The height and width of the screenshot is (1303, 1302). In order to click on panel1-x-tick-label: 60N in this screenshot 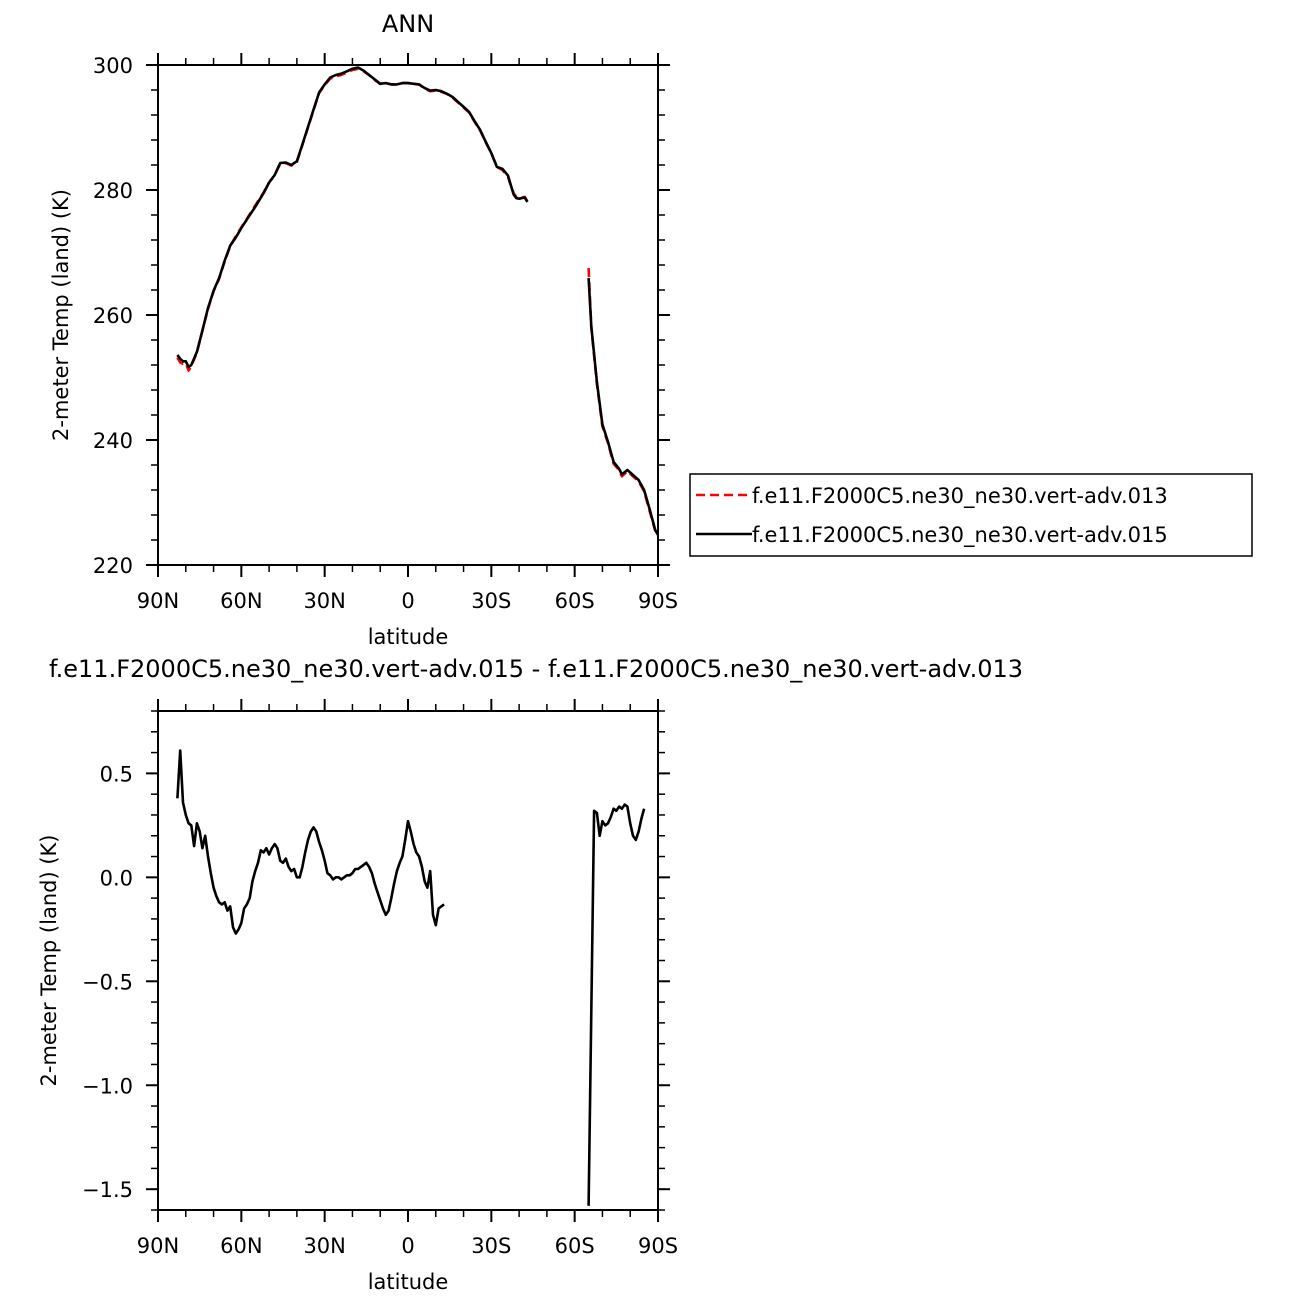, I will do `click(241, 601)`.